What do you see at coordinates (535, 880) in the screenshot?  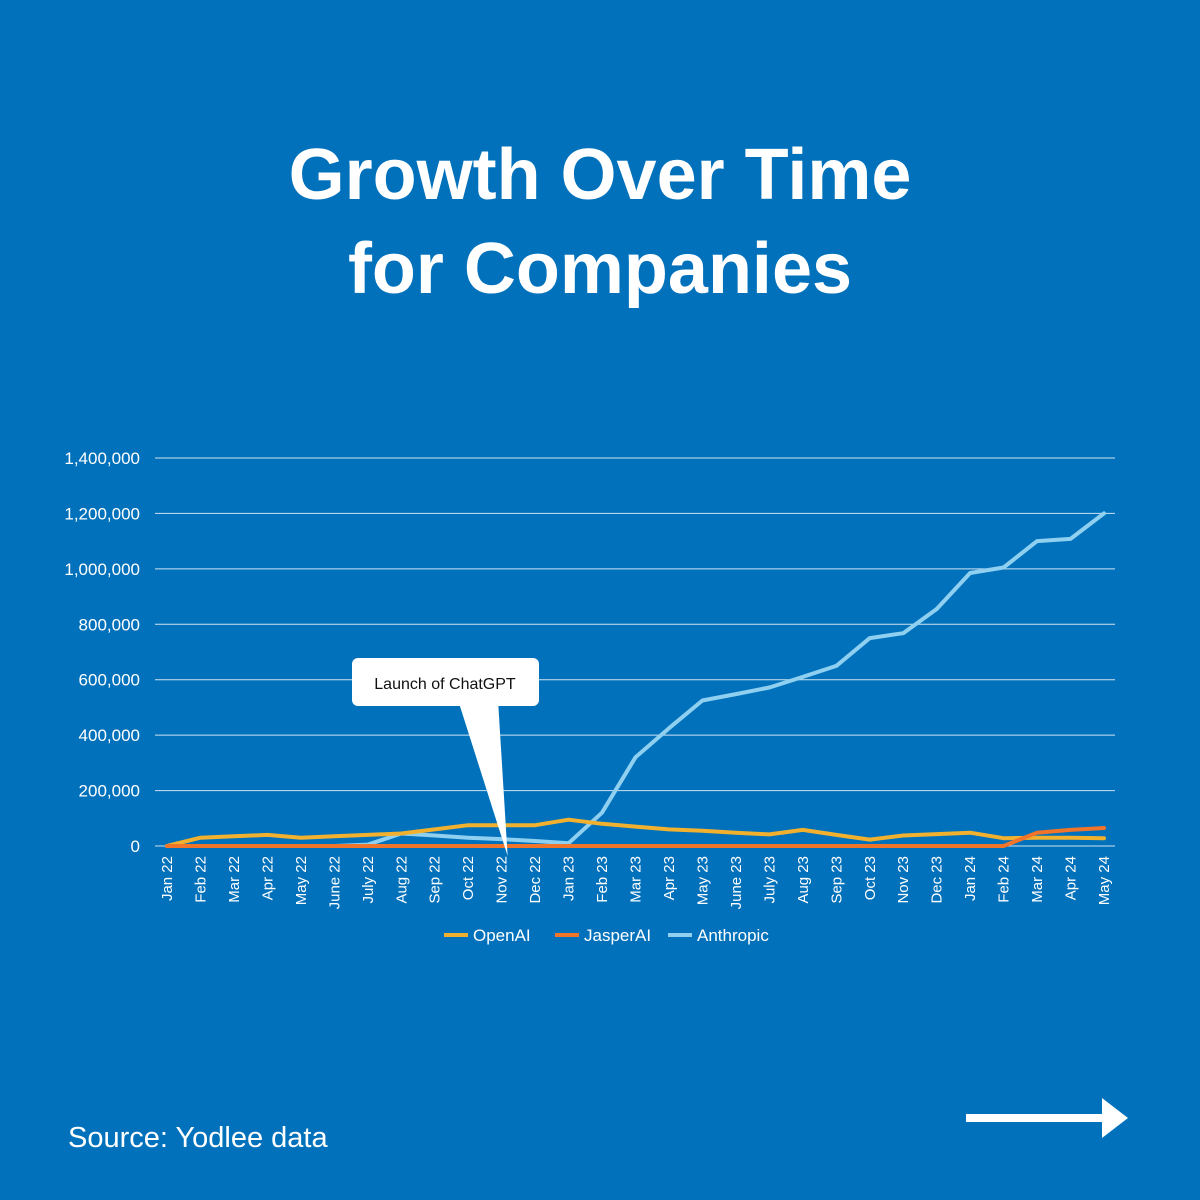 I see `x-tick-label: Dec 22` at bounding box center [535, 880].